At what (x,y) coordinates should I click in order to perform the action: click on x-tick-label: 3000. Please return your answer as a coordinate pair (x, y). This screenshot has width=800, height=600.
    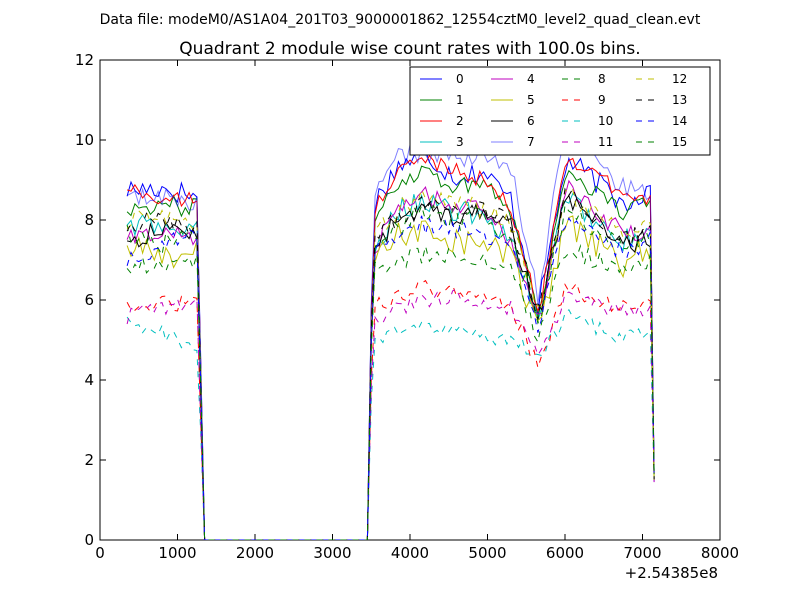
    Looking at the image, I should click on (332, 553).